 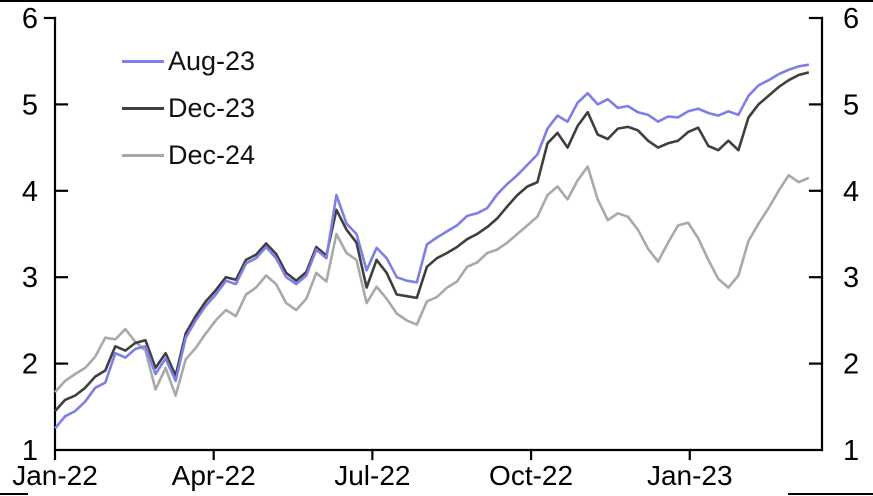 I want to click on y-axis-label-left: 3, so click(x=30, y=278).